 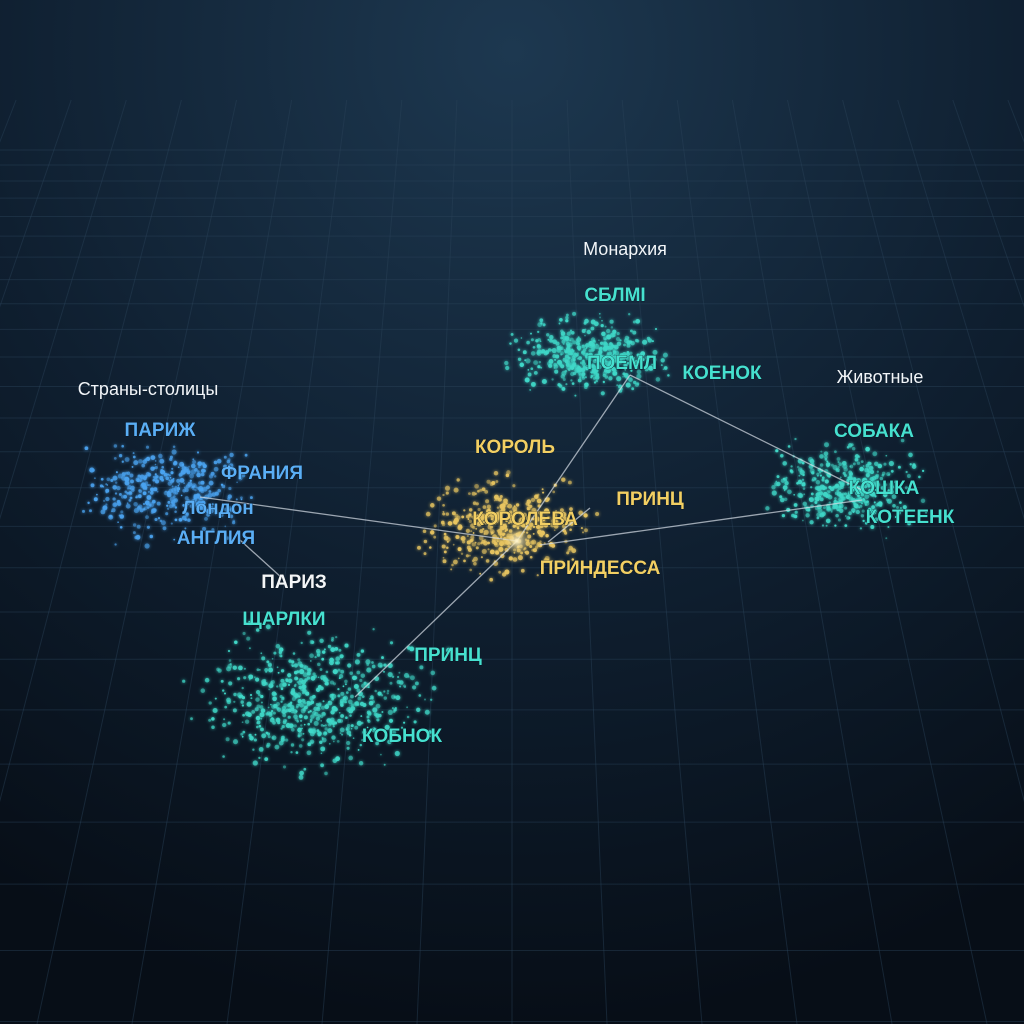 I want to click on grid-line, so click(x=362, y=561).